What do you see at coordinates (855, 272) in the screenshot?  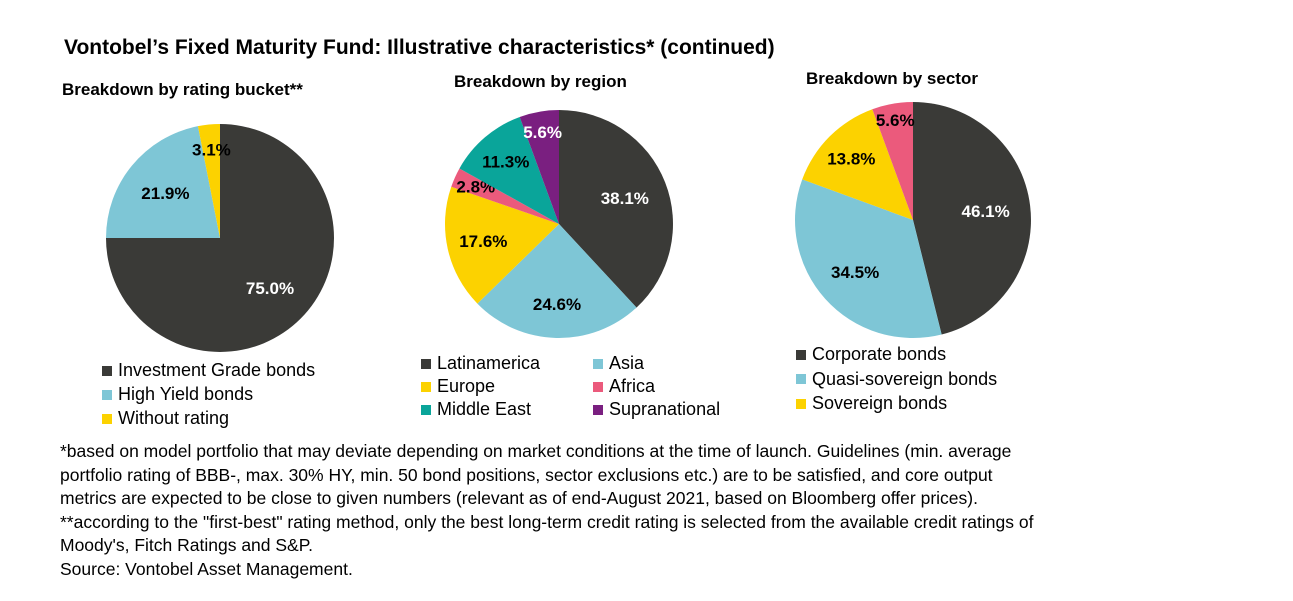 I see `slice-label: 34.5%` at bounding box center [855, 272].